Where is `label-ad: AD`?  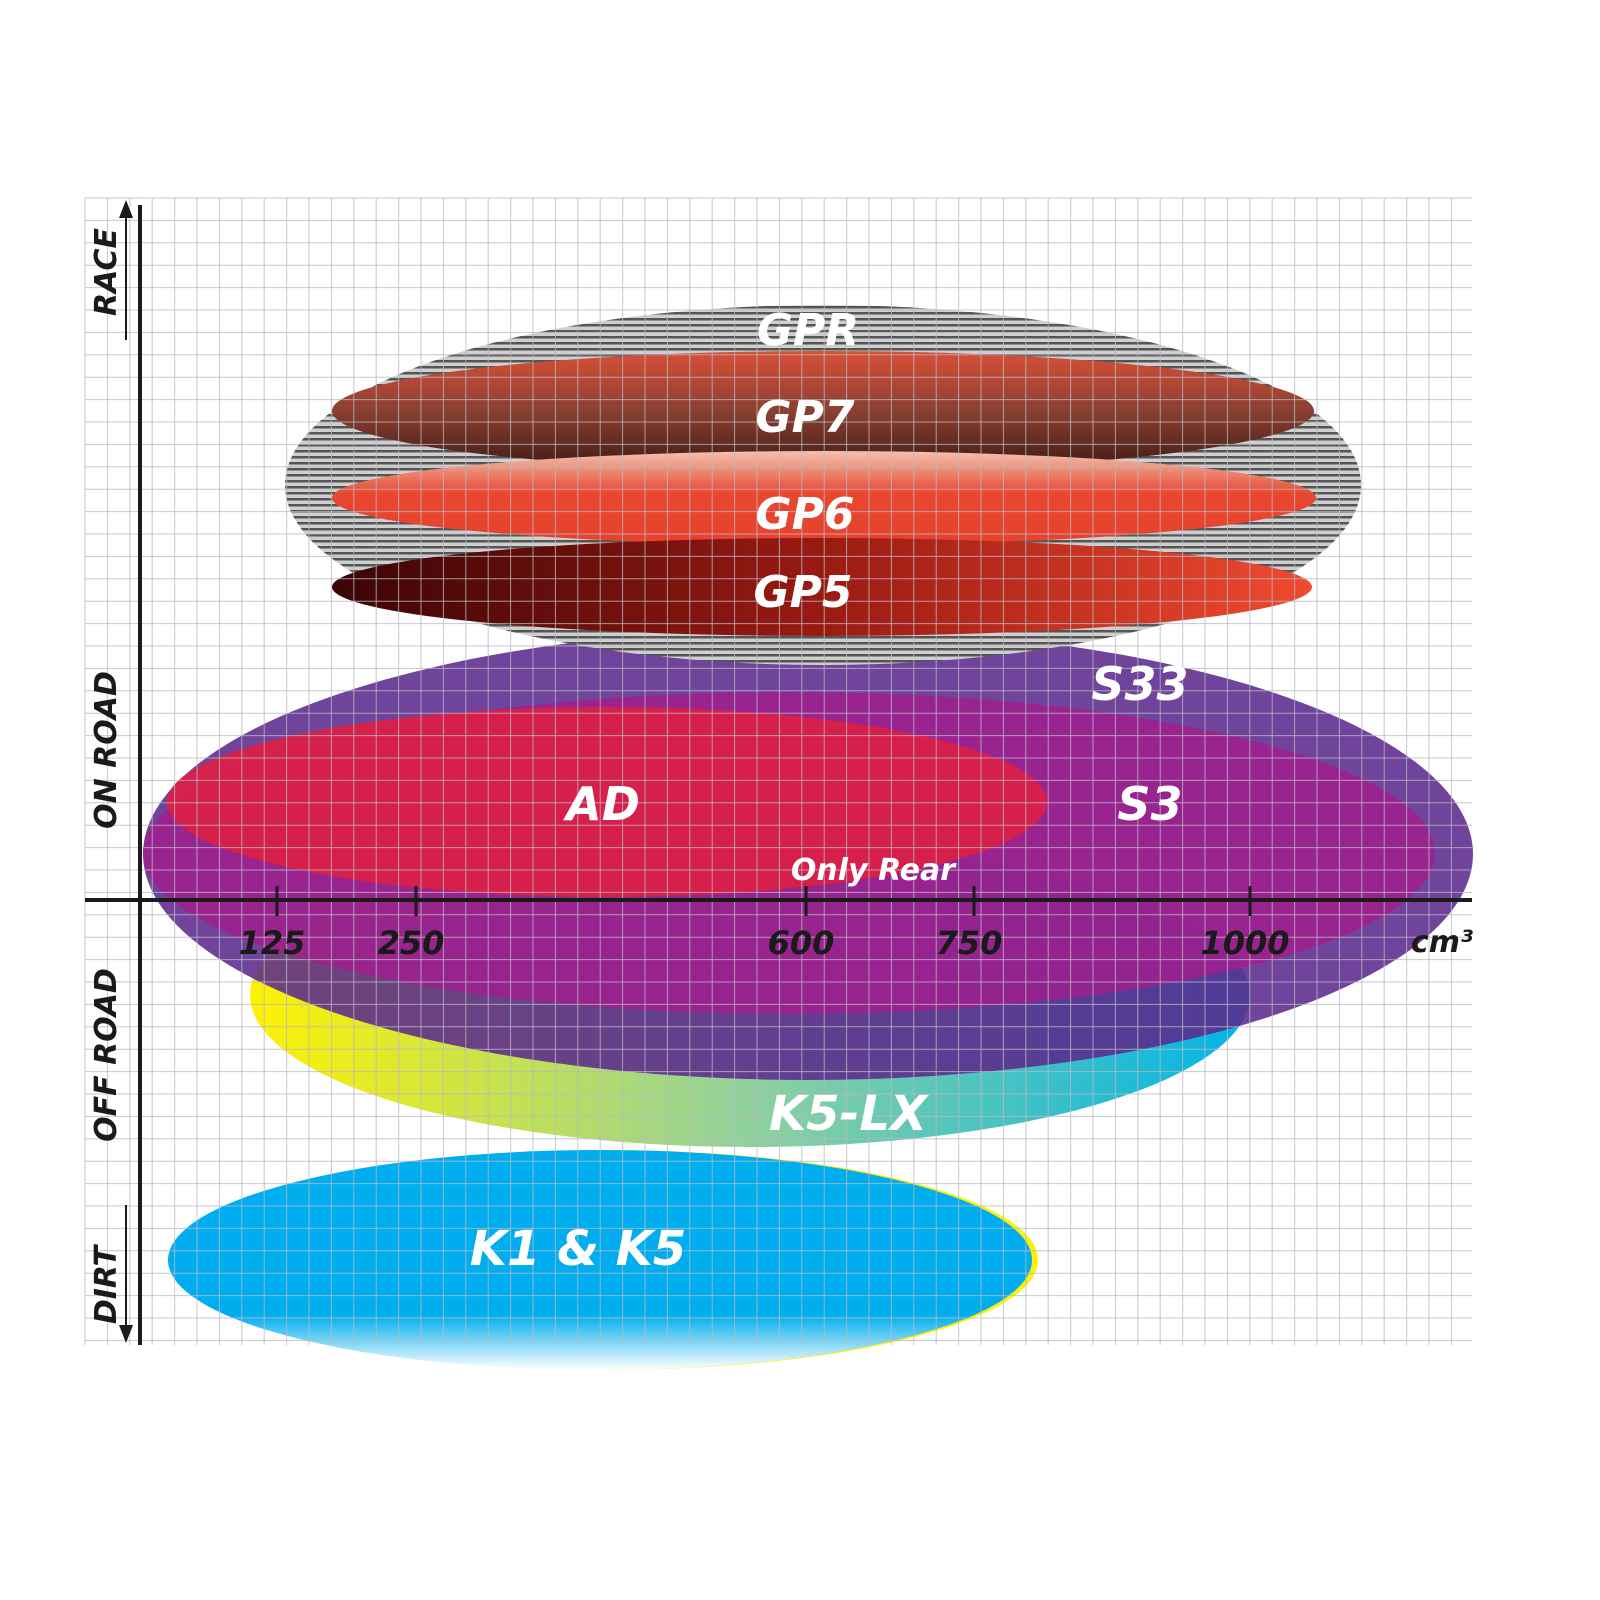 label-ad: AD is located at coordinates (601, 804).